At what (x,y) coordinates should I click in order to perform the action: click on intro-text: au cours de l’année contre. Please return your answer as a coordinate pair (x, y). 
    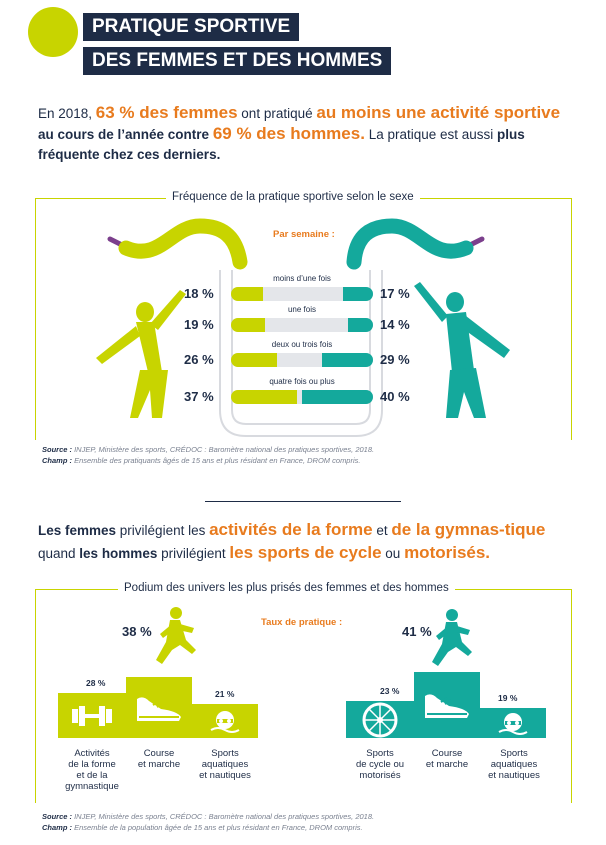
    Looking at the image, I should click on (125, 134).